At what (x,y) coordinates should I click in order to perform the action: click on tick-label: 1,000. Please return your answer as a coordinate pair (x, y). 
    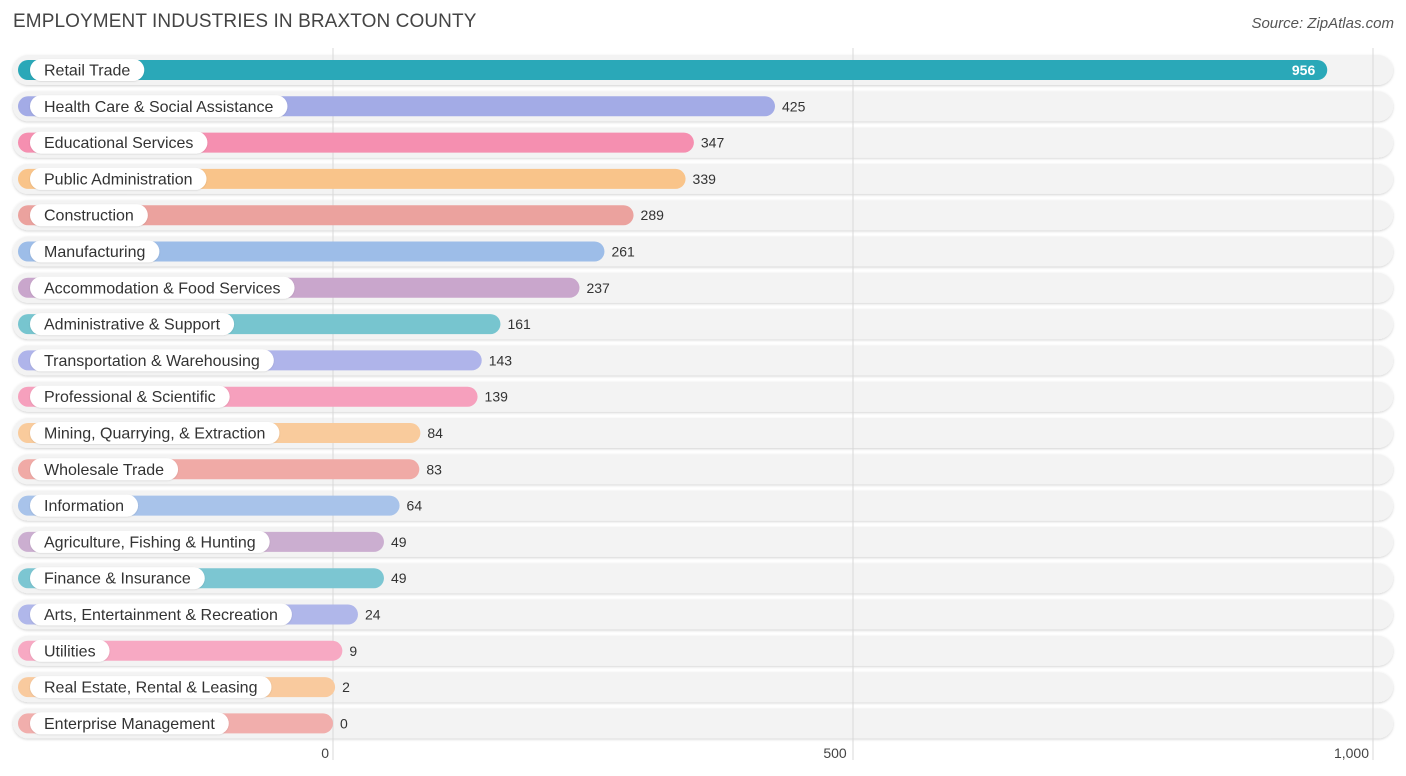
    Looking at the image, I should click on (1351, 753).